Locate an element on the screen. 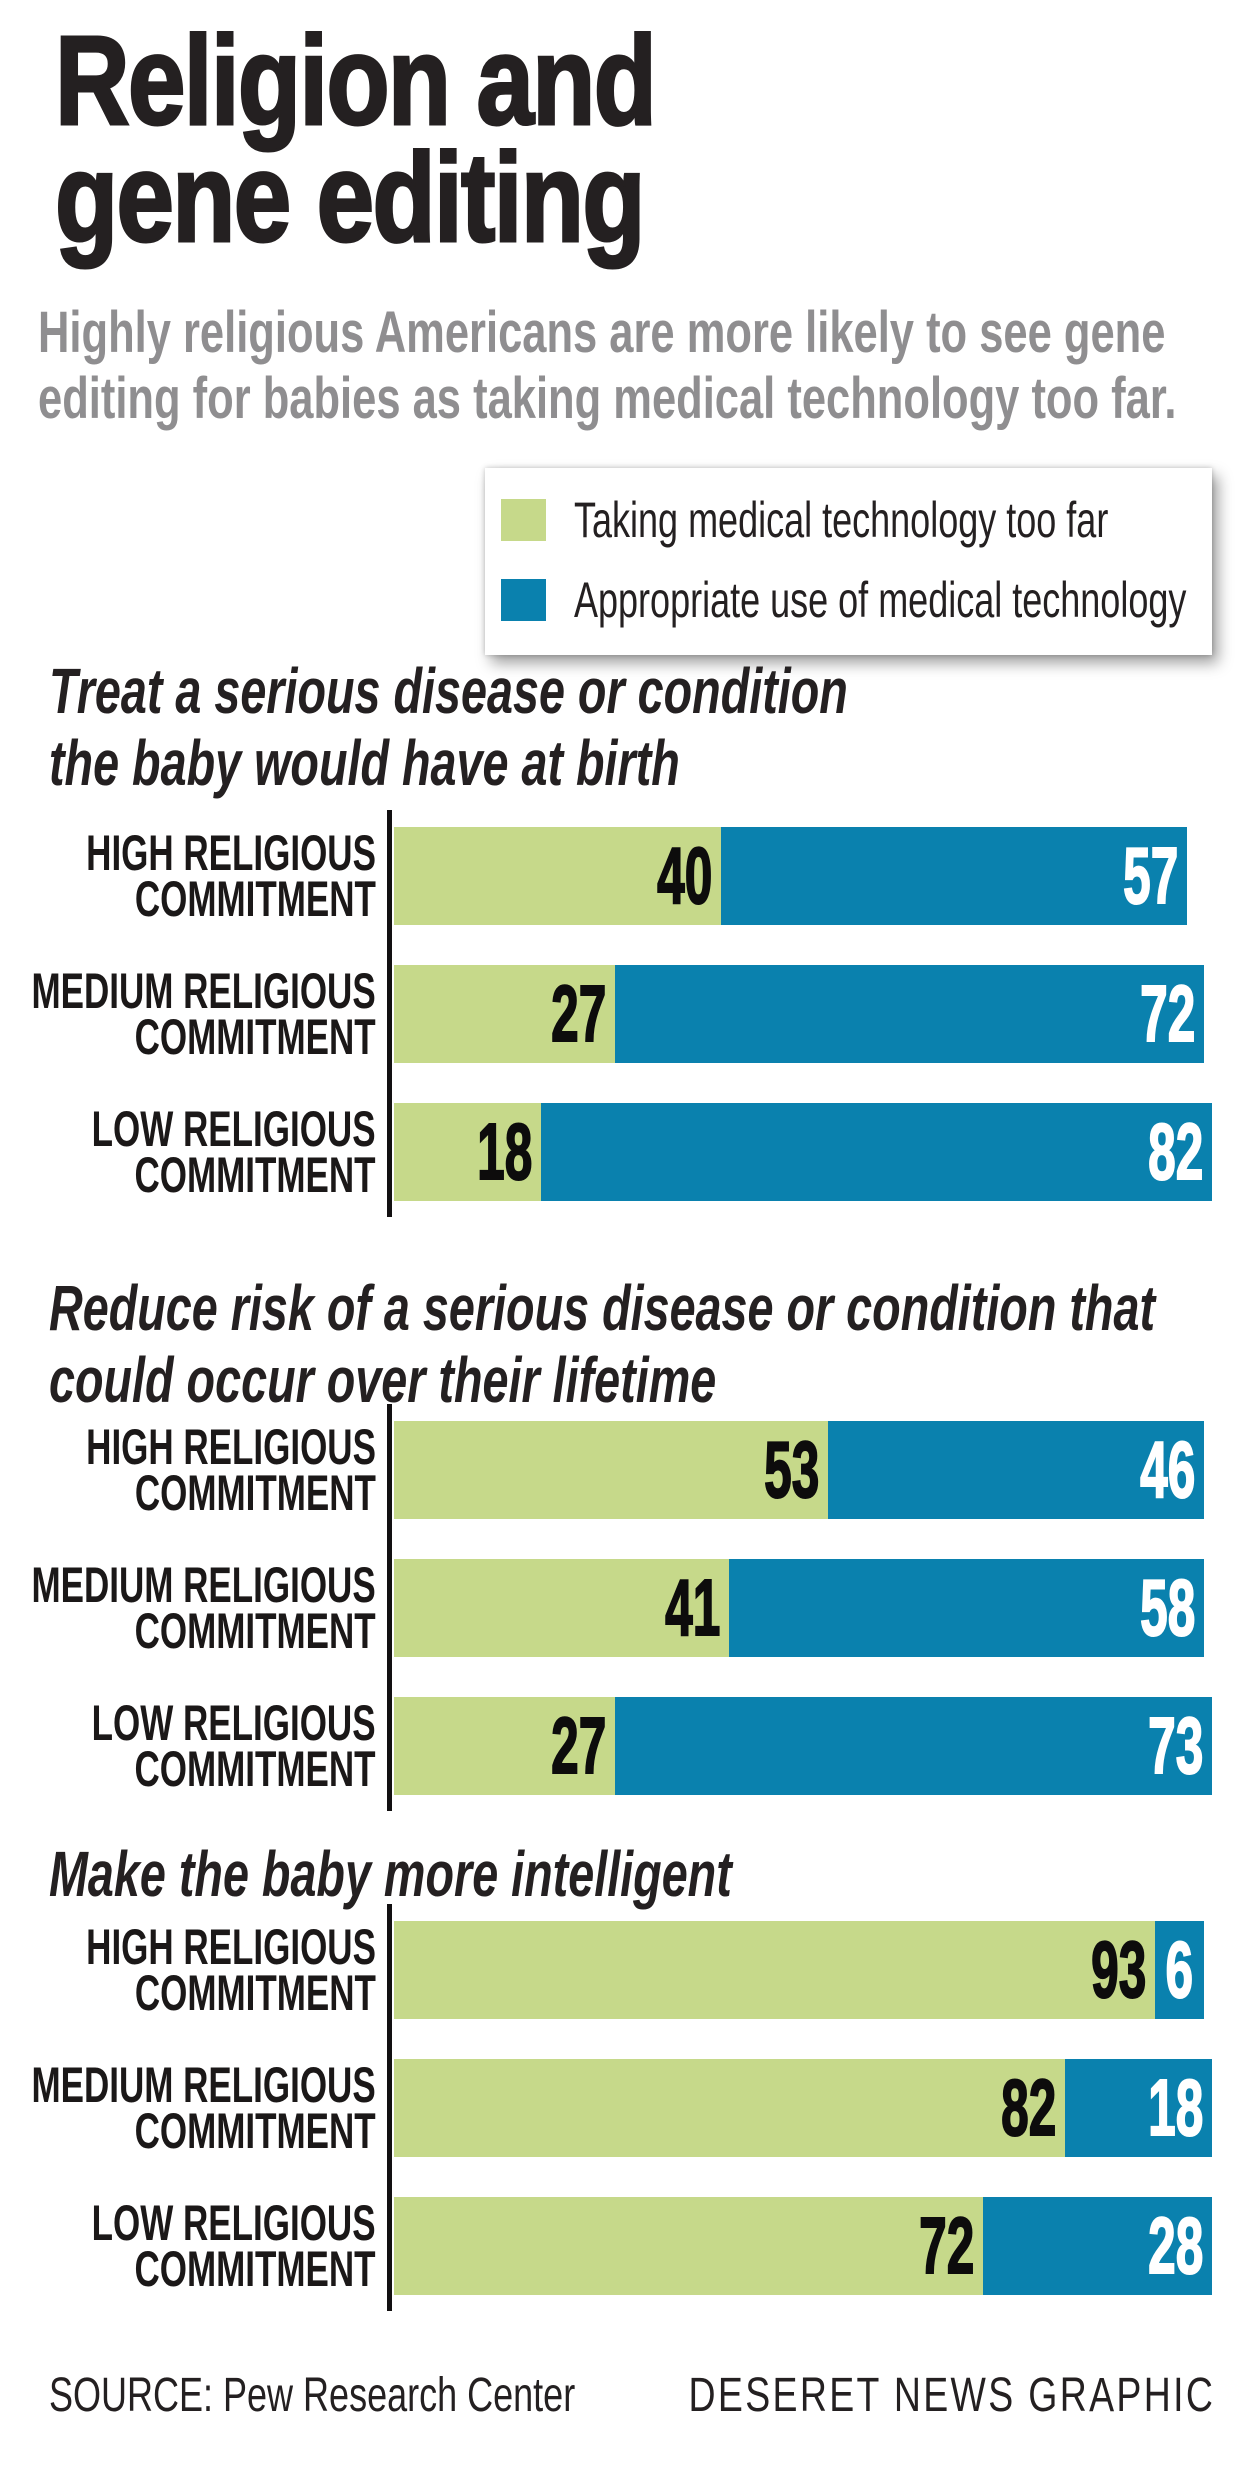 Image resolution: width=1251 pixels, height=2477 pixels. bar-value-appropriate: 72 is located at coordinates (1167, 1013).